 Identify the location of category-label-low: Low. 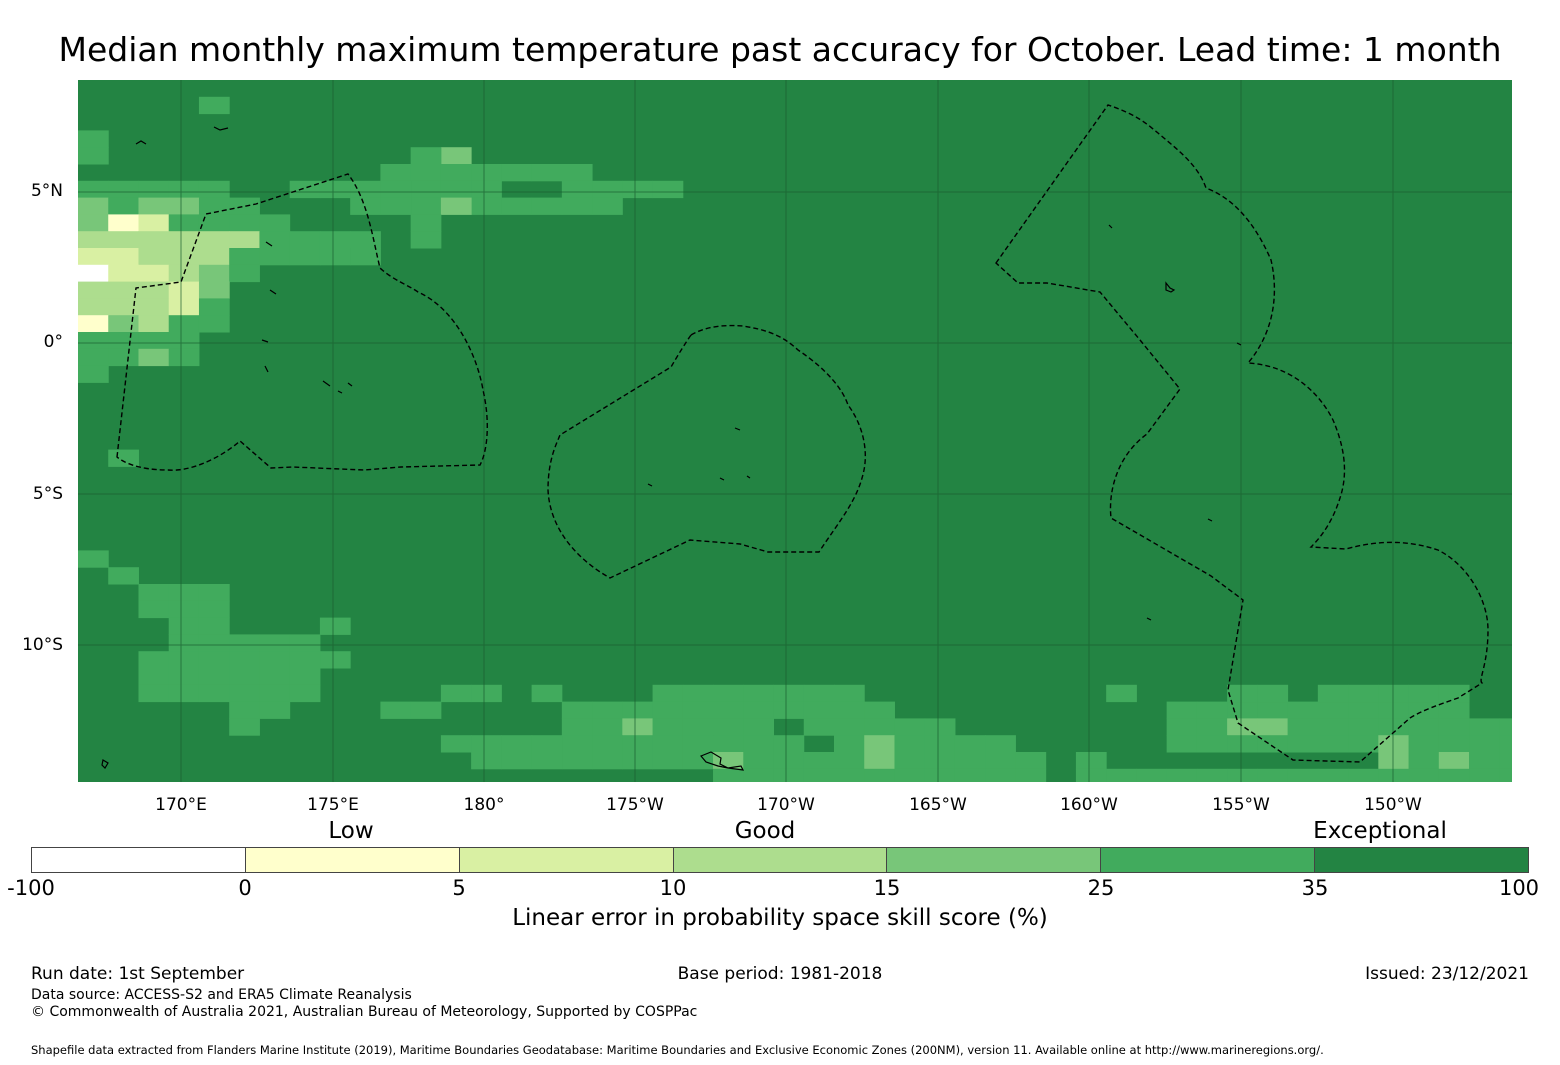
(351, 831).